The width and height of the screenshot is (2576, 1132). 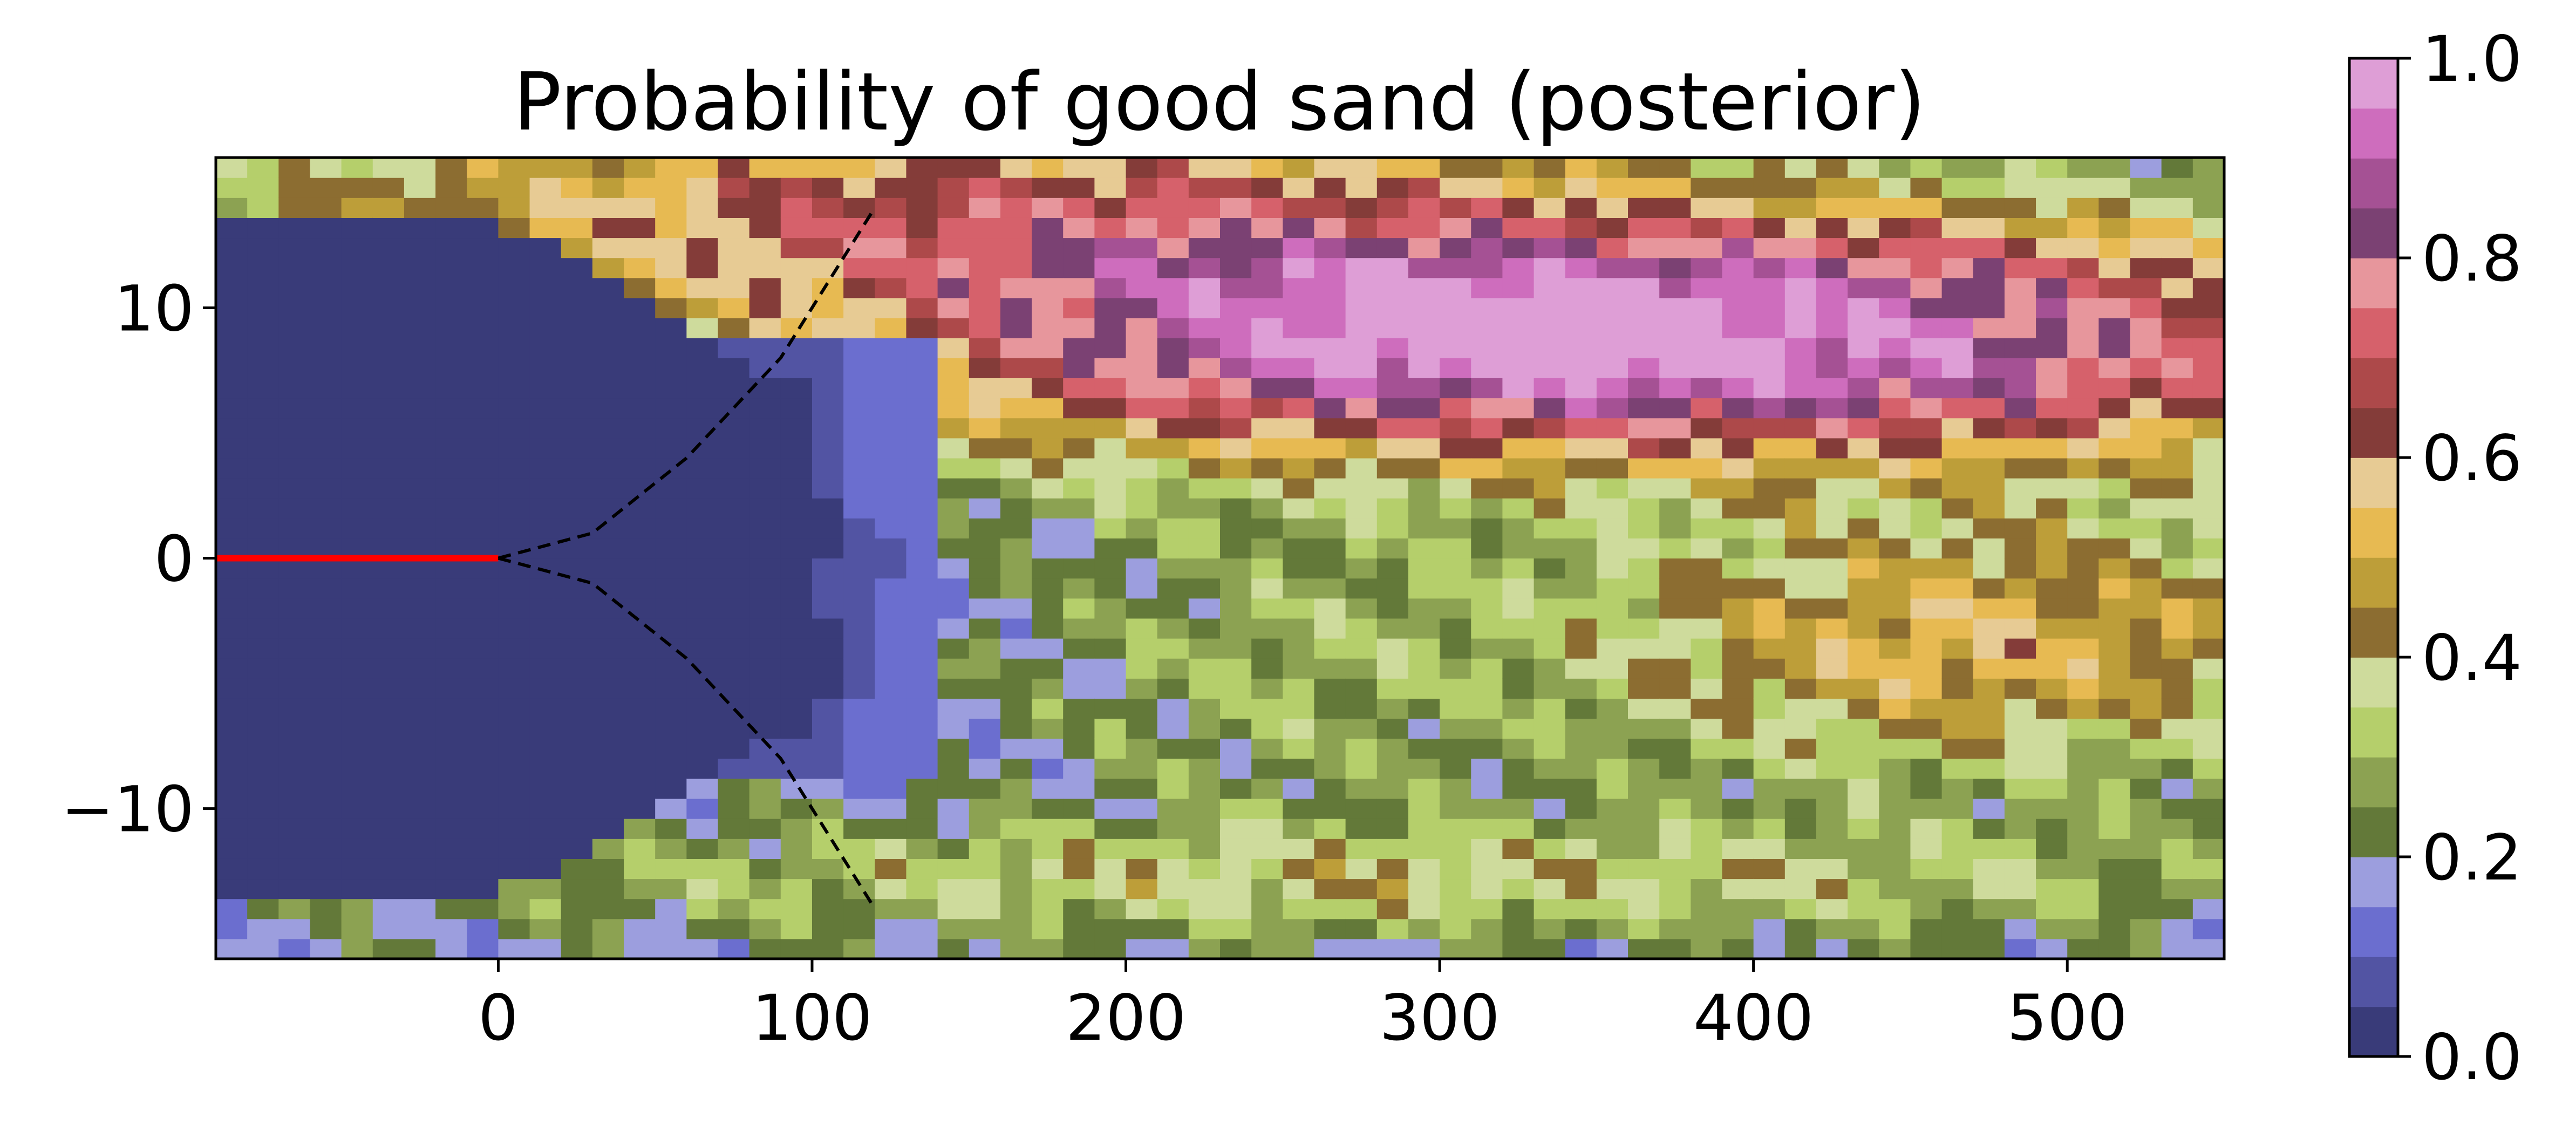 What do you see at coordinates (2472, 59) in the screenshot?
I see `colorbar-tick-label: 1.0` at bounding box center [2472, 59].